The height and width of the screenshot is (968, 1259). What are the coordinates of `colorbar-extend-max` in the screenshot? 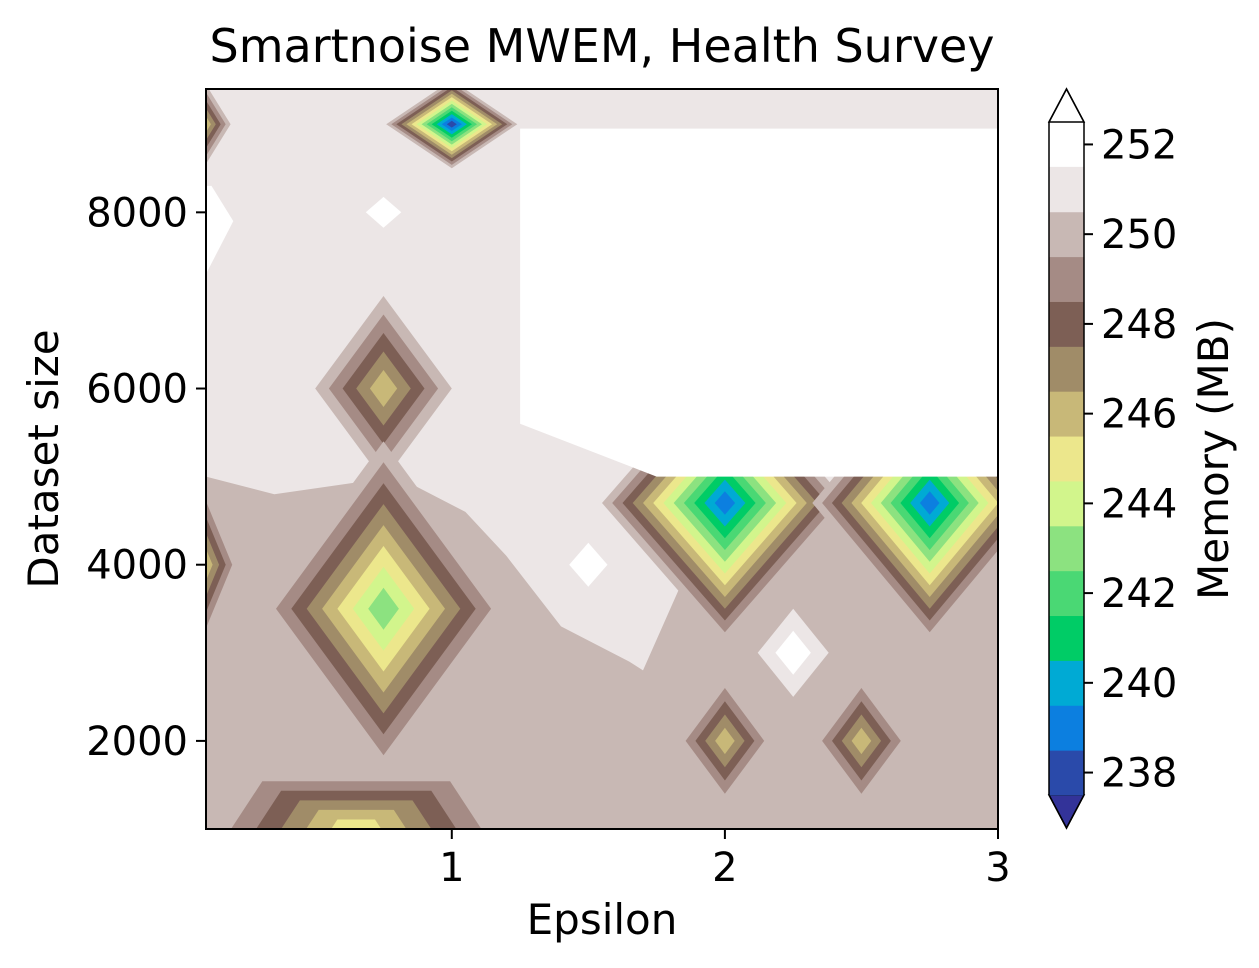 It's located at (1066, 105).